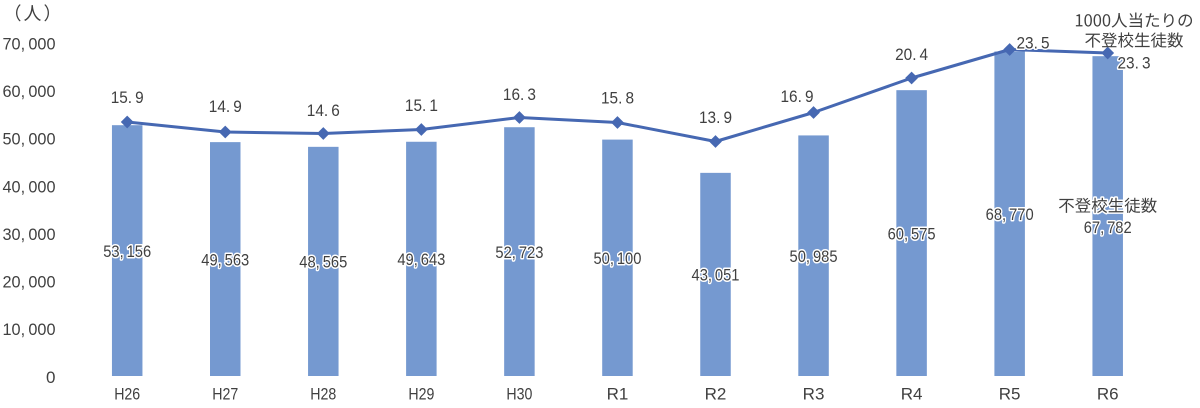  What do you see at coordinates (1108, 227) in the screenshot?
I see `svg-text: 67, 782` at bounding box center [1108, 227].